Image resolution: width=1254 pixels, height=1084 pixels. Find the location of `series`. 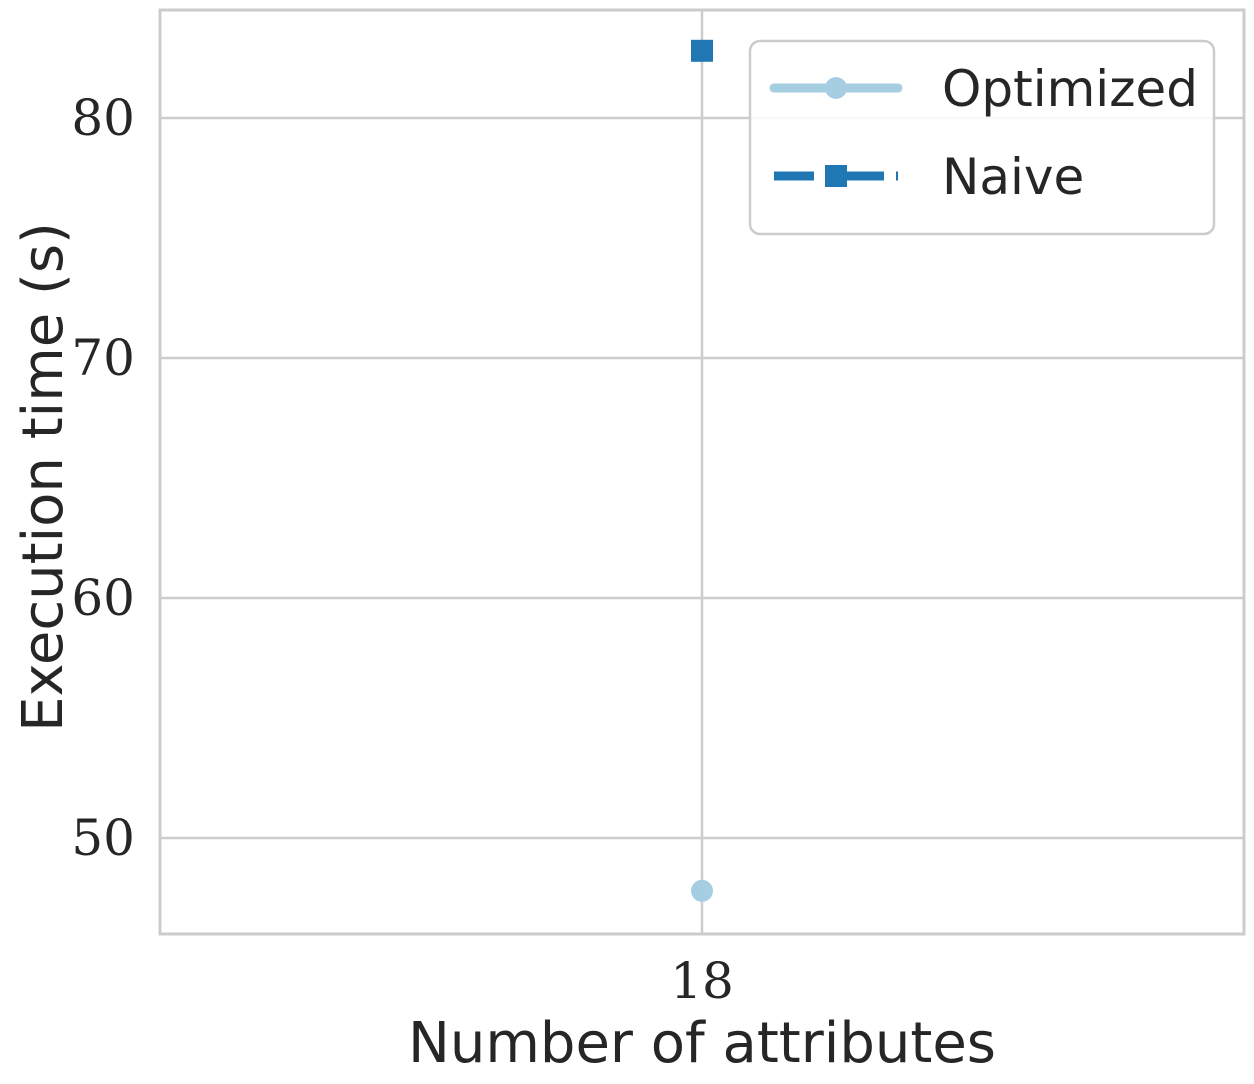

series is located at coordinates (702, 470).